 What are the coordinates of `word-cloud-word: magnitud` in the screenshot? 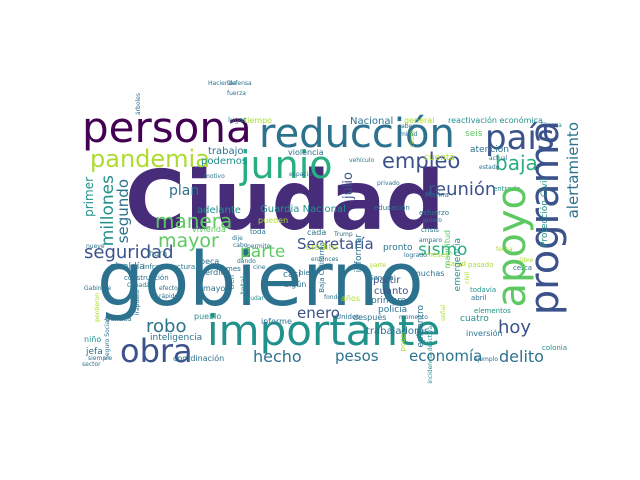 It's located at (447, 249).